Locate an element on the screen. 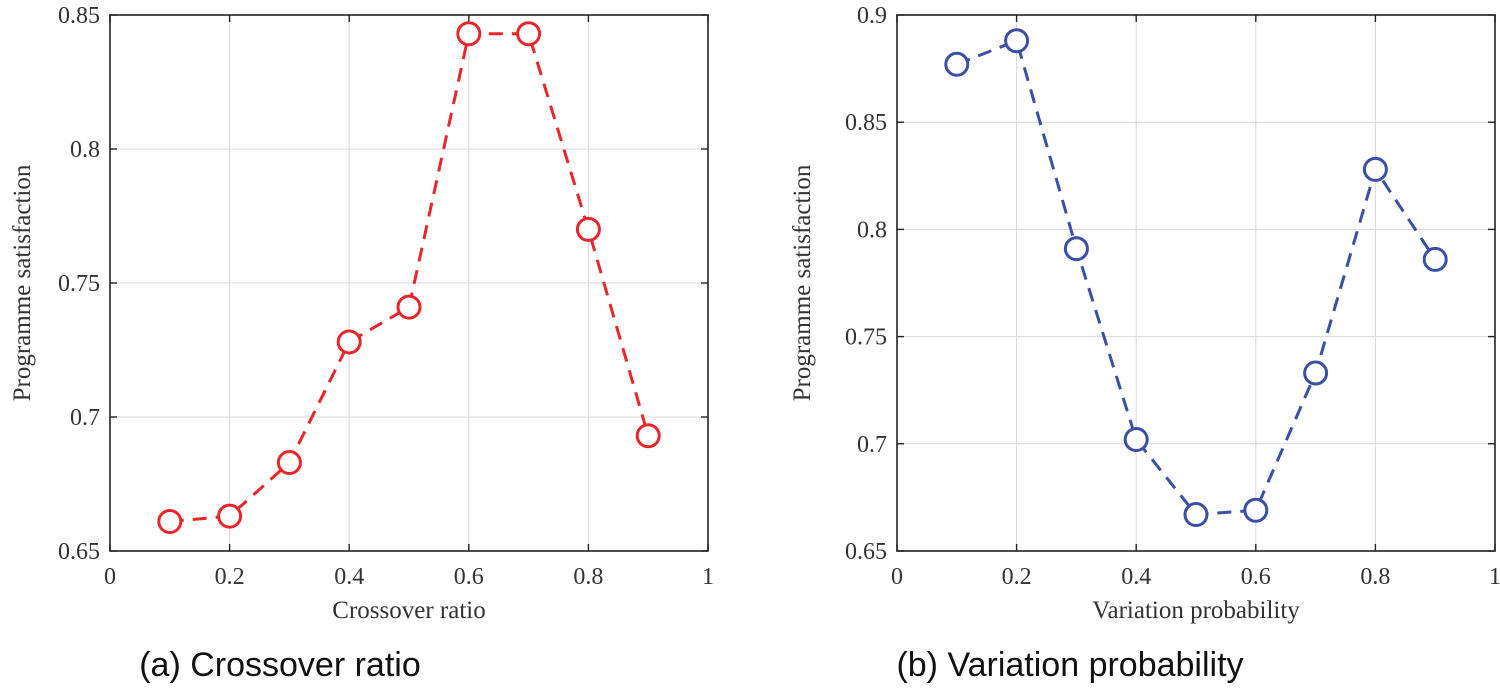 Image resolution: width=1500 pixels, height=692 pixels. x-axis-label: Crossover ratio is located at coordinates (408, 610).